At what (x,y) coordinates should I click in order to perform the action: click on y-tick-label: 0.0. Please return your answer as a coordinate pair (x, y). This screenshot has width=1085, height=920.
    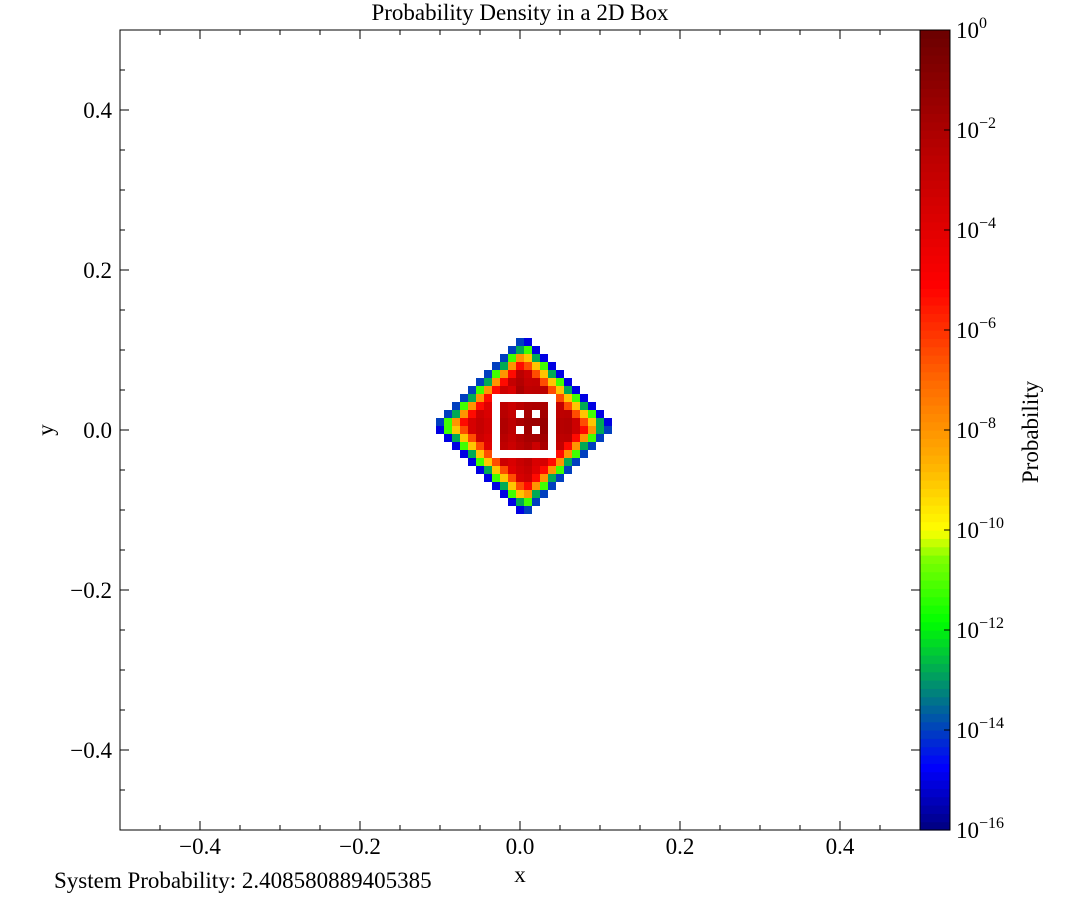
    Looking at the image, I should click on (97, 430).